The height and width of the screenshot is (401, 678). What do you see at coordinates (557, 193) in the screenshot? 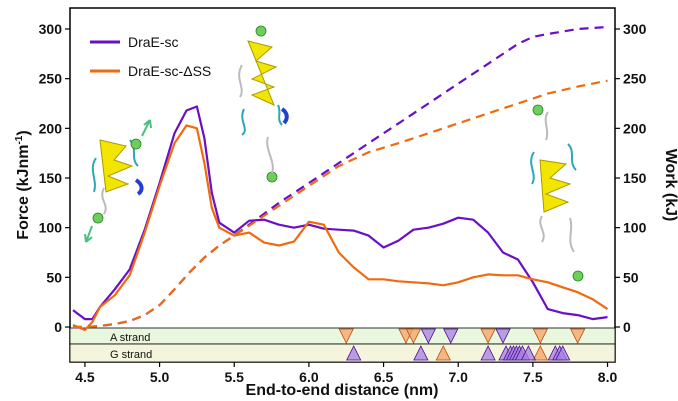
I see `protein-structure-right` at bounding box center [557, 193].